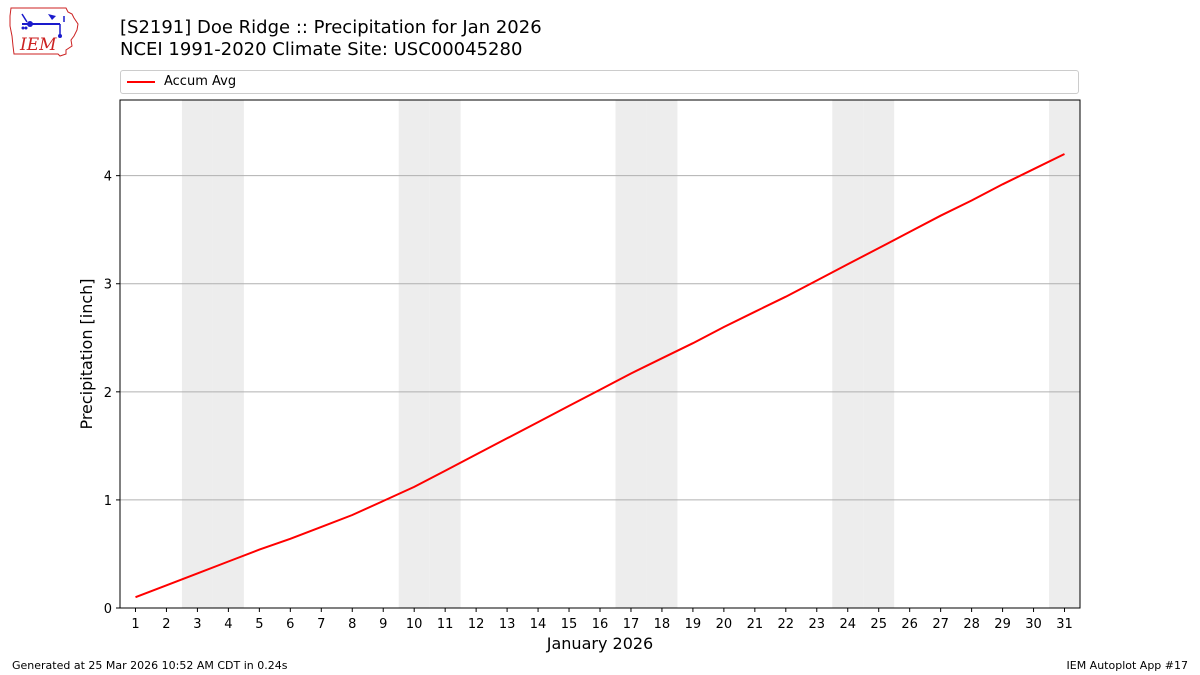  What do you see at coordinates (940, 624) in the screenshot?
I see `x-tick-label: 27` at bounding box center [940, 624].